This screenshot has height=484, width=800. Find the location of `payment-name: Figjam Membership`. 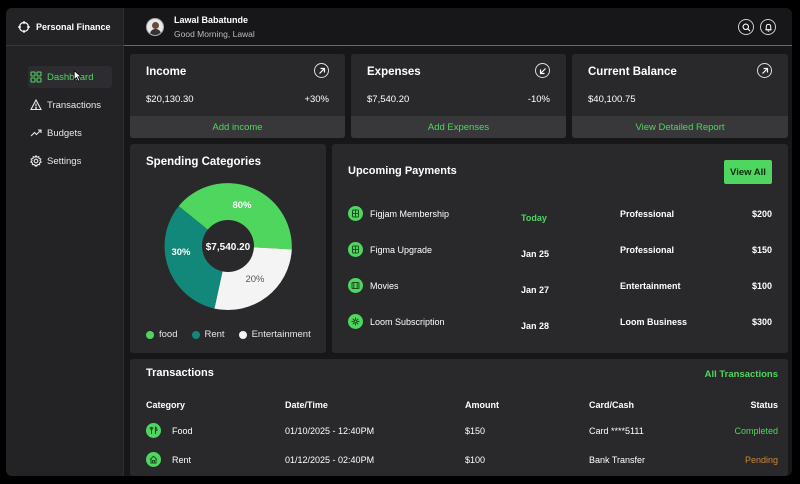

payment-name: Figjam Membership is located at coordinates (410, 214).